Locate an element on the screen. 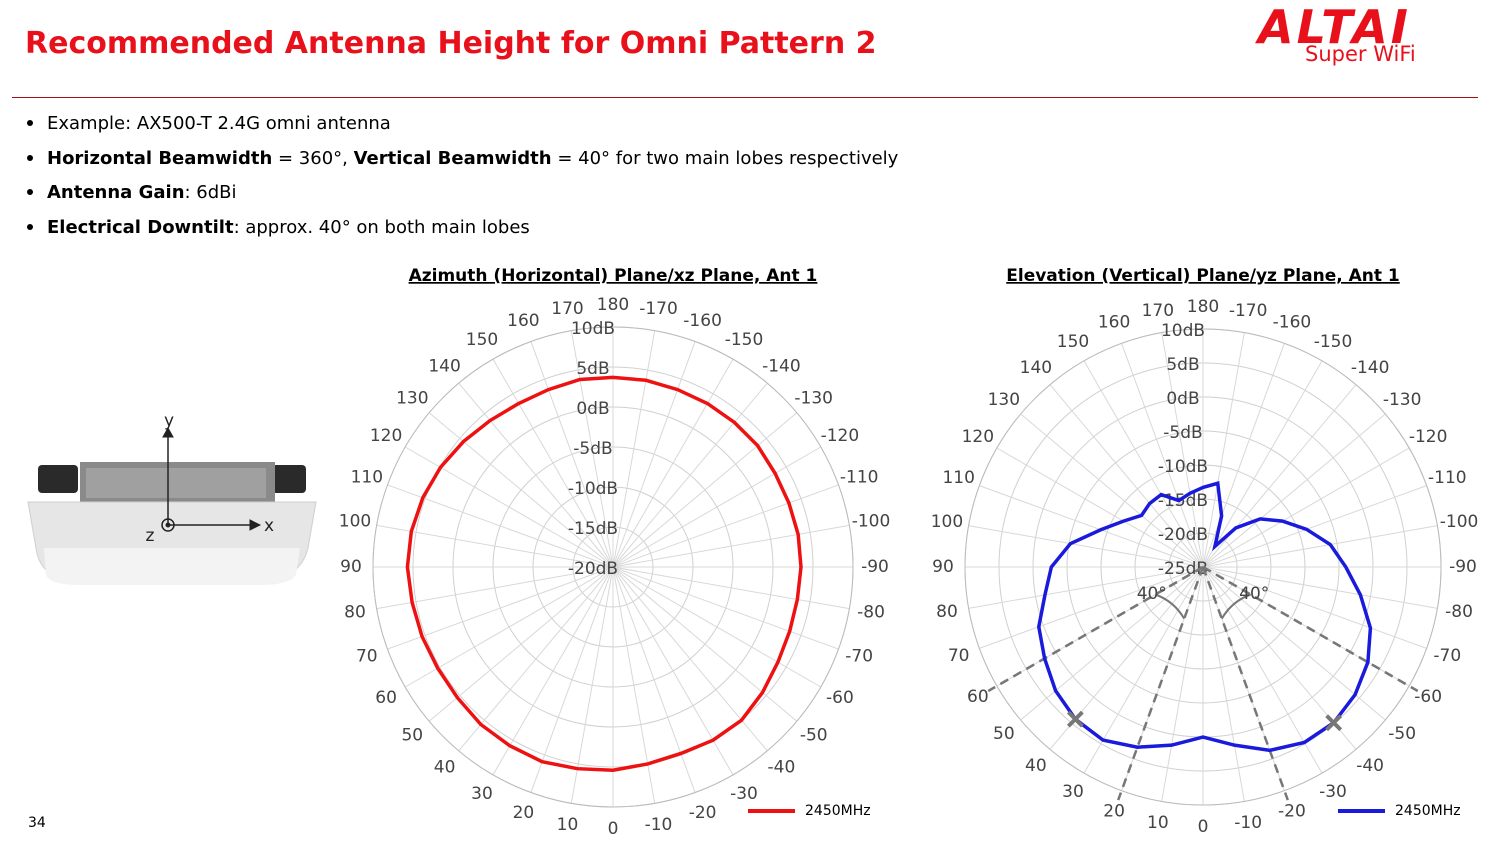 Image resolution: width=1498 pixels, height=845 pixels. angle-tick-label: 80 is located at coordinates (947, 612).